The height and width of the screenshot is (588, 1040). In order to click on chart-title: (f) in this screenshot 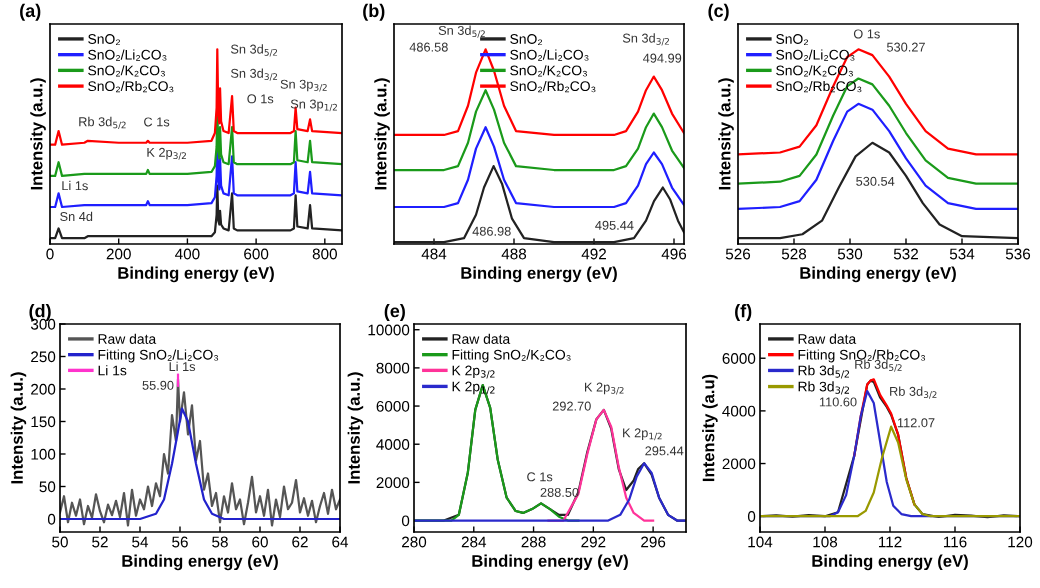, I will do `click(743, 312)`.